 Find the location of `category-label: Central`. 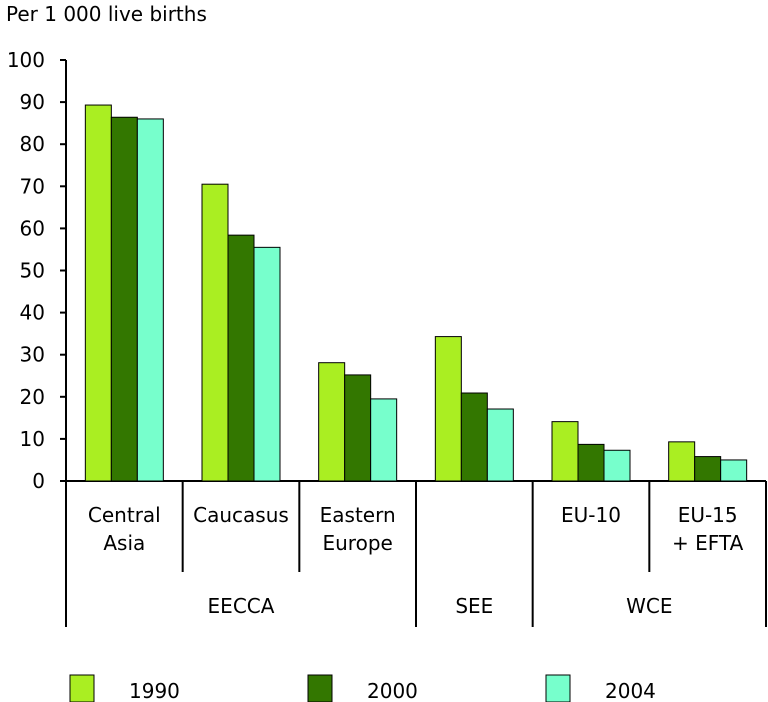

category-label: Central is located at coordinates (124, 515).